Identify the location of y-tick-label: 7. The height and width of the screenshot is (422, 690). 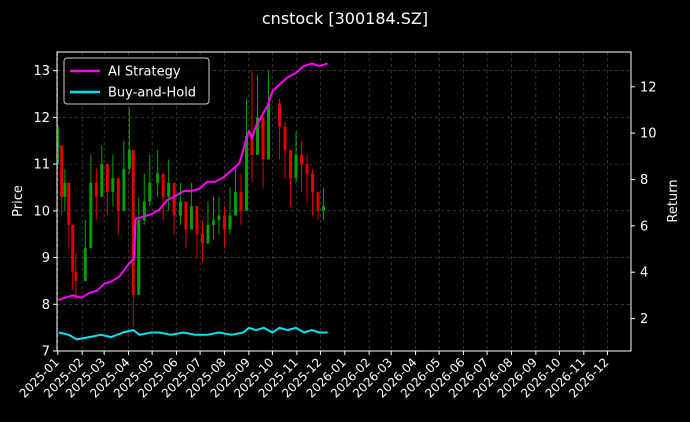
(46, 352).